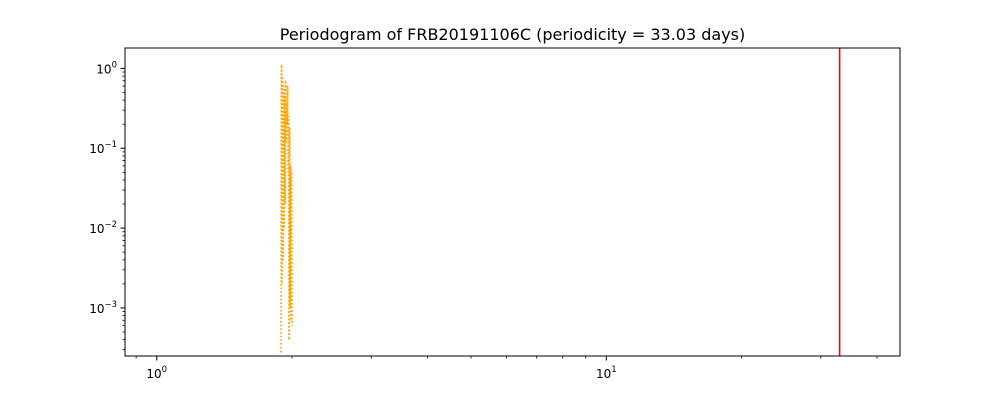 Image resolution: width=1000 pixels, height=400 pixels. I want to click on y-axis: 10⁰ 10⁻¹ 10⁻² 10⁻³, so click(107, 205).